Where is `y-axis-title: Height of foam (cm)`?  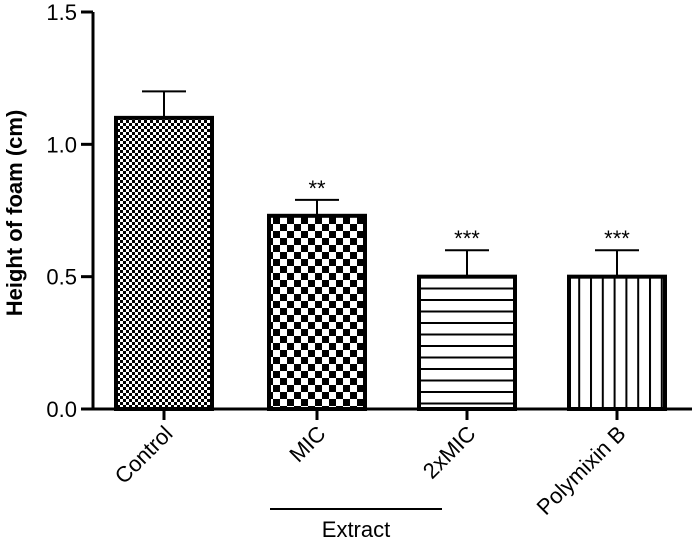
y-axis-title: Height of foam (cm) is located at coordinates (14, 213).